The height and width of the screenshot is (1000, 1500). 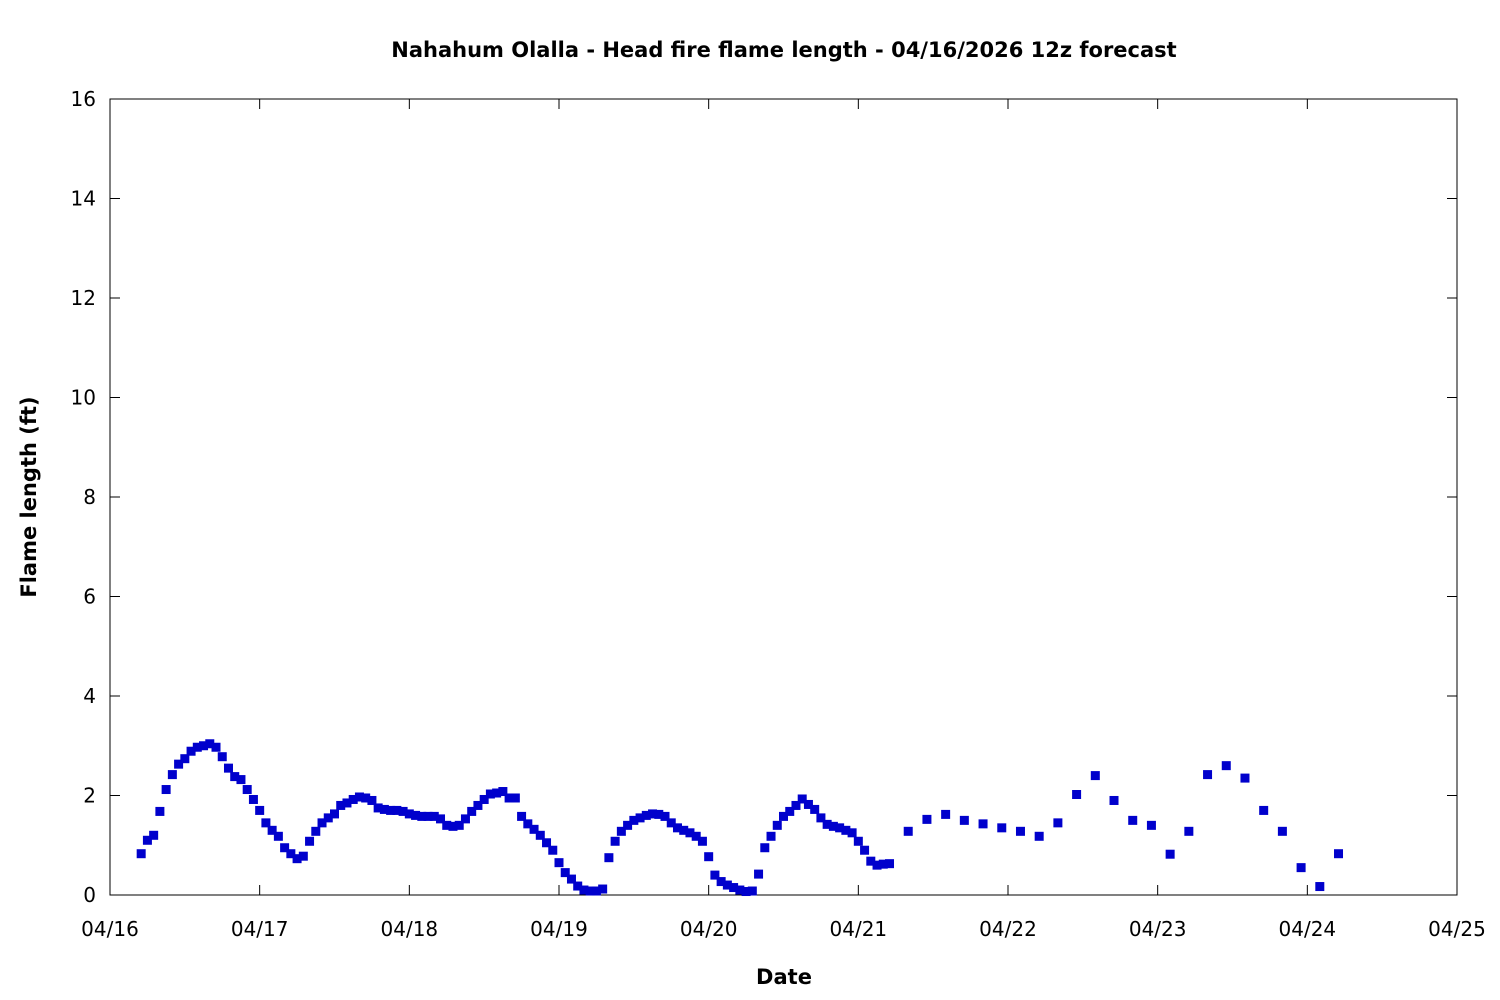 What do you see at coordinates (83, 298) in the screenshot?
I see `y-tick-label: 12` at bounding box center [83, 298].